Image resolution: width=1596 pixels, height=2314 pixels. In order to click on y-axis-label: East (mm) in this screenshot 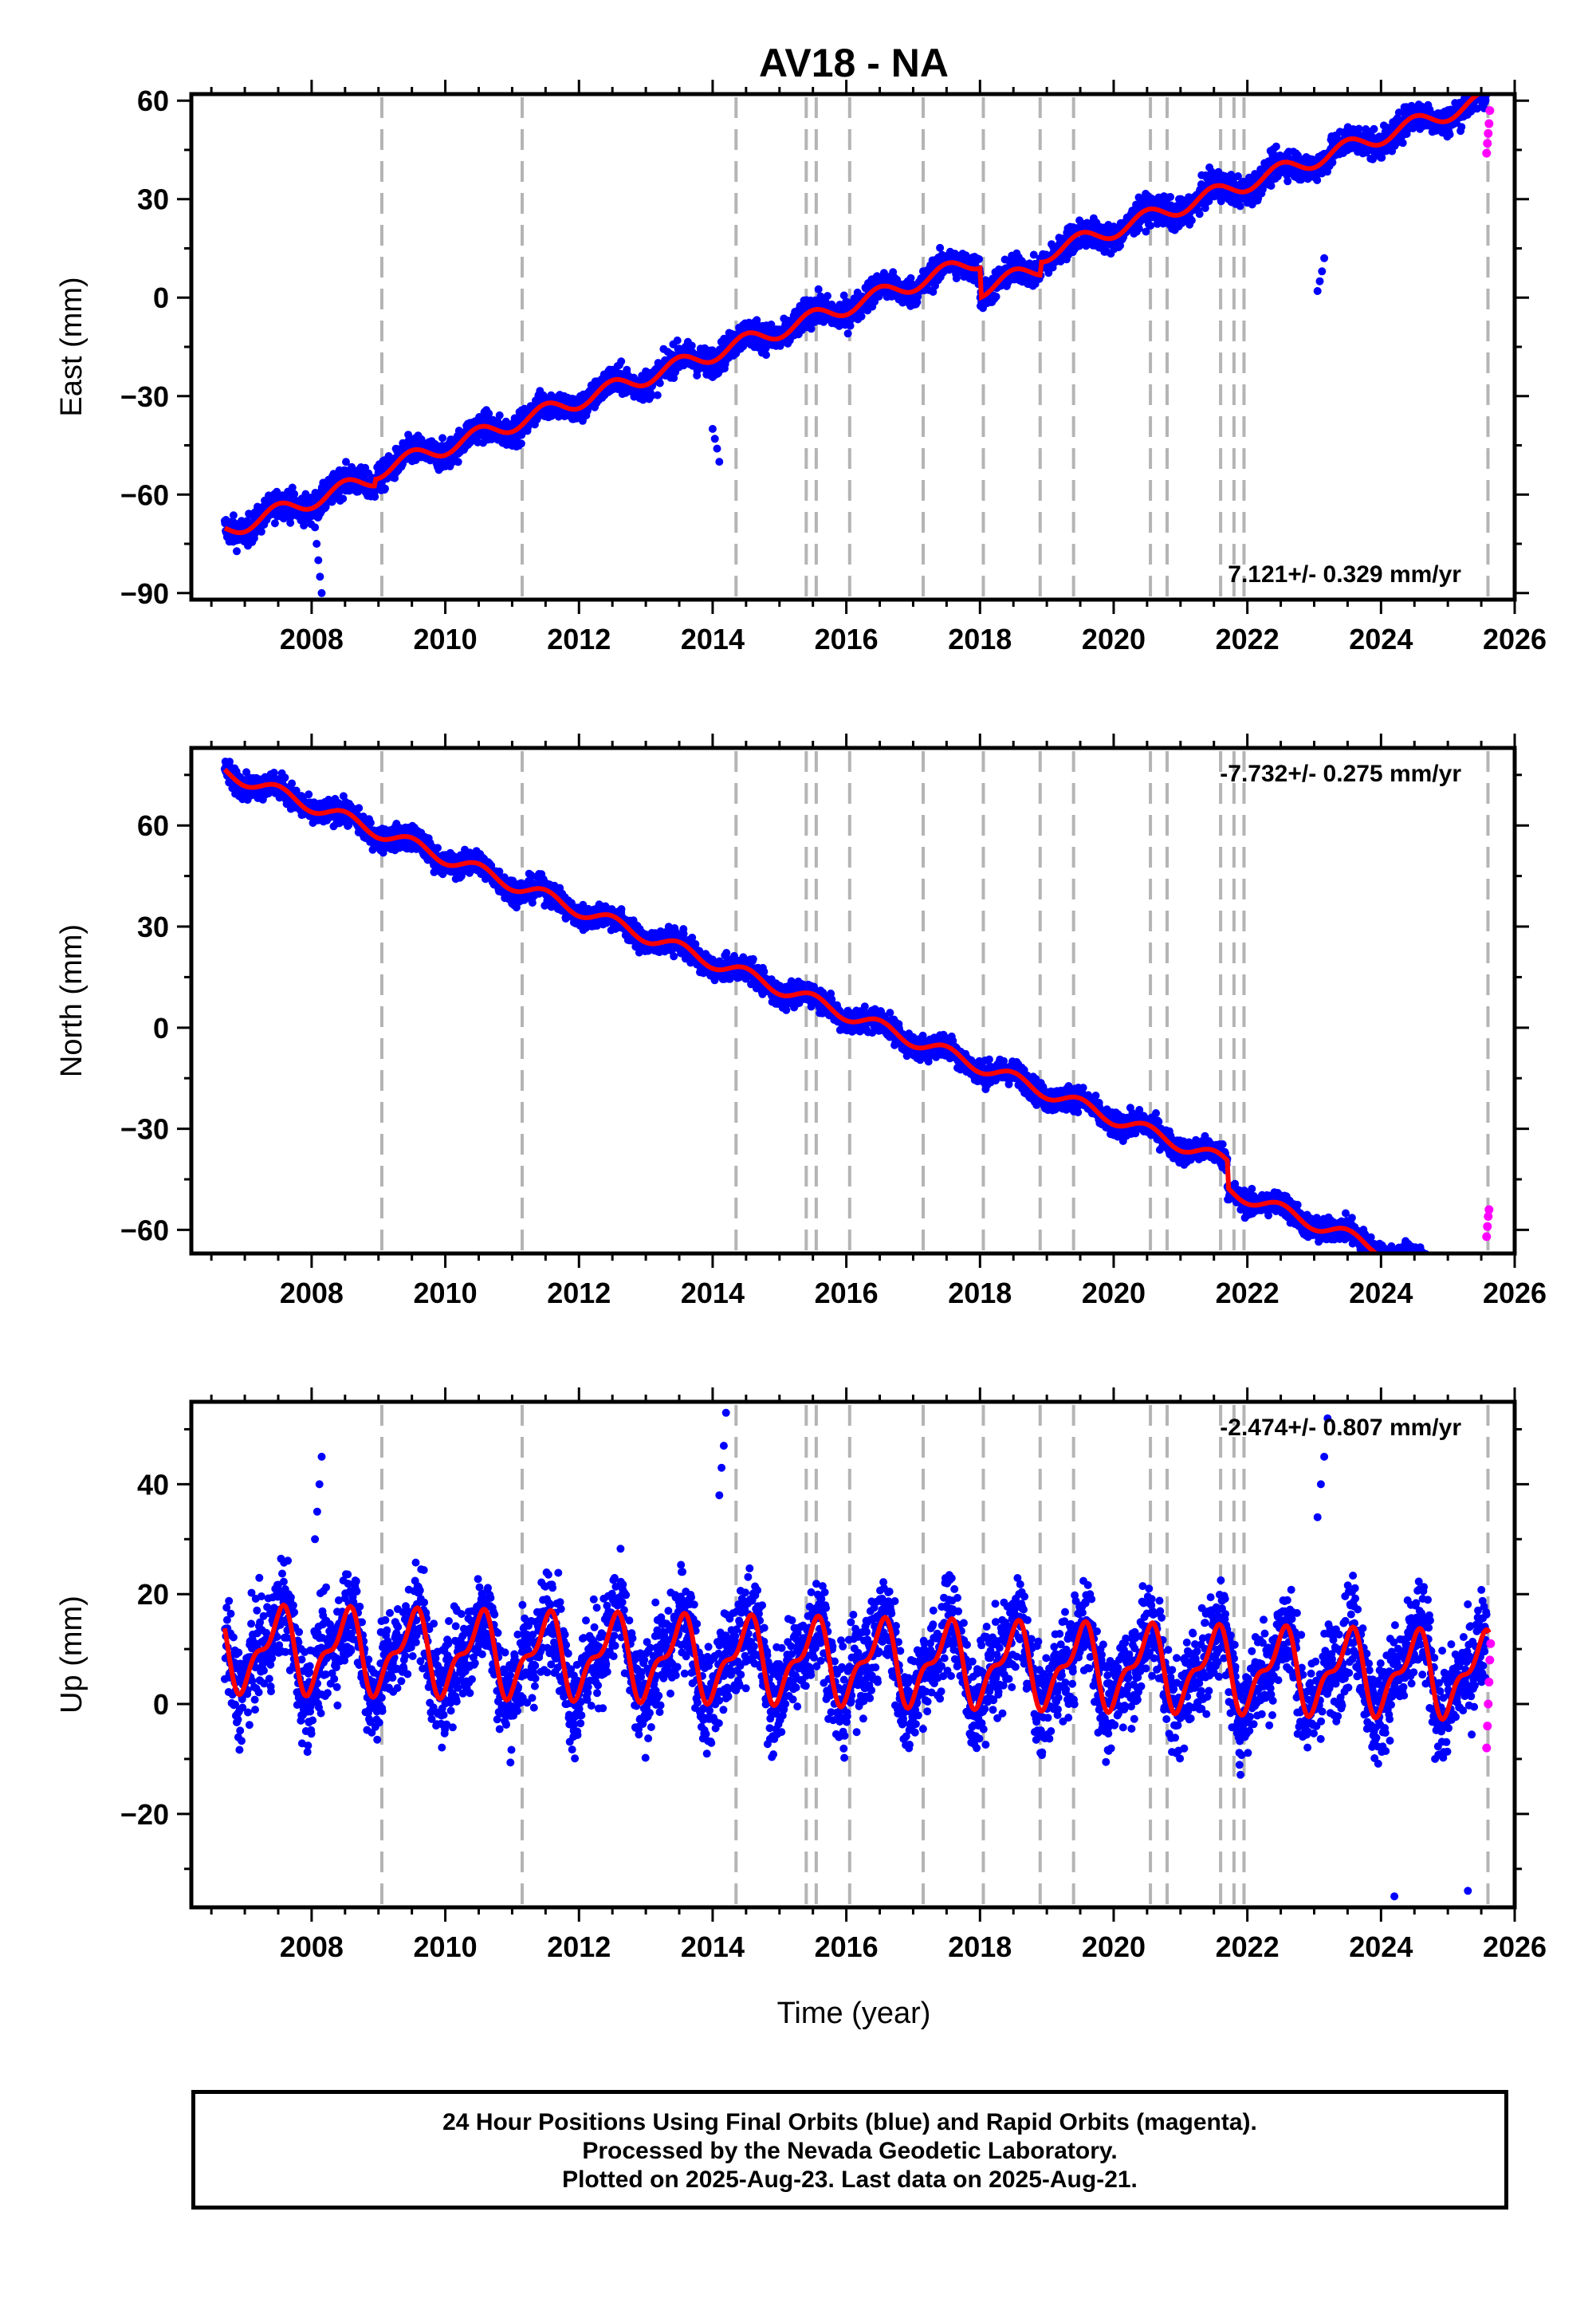, I will do `click(71, 346)`.